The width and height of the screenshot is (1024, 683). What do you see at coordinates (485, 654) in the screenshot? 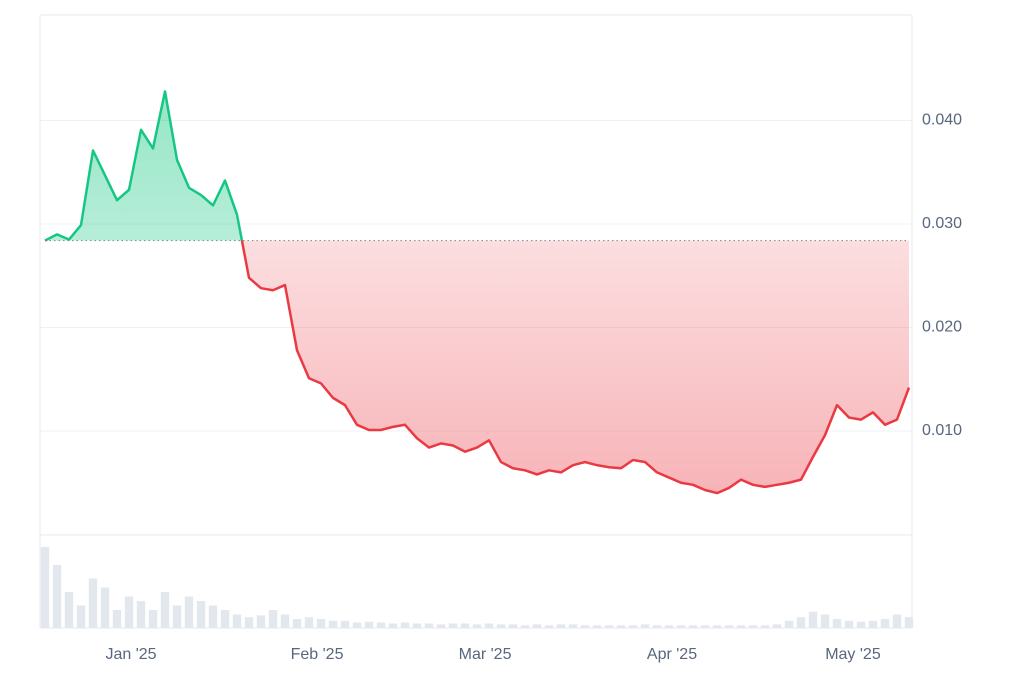
I see `x-tick-label: Mar '25` at bounding box center [485, 654].